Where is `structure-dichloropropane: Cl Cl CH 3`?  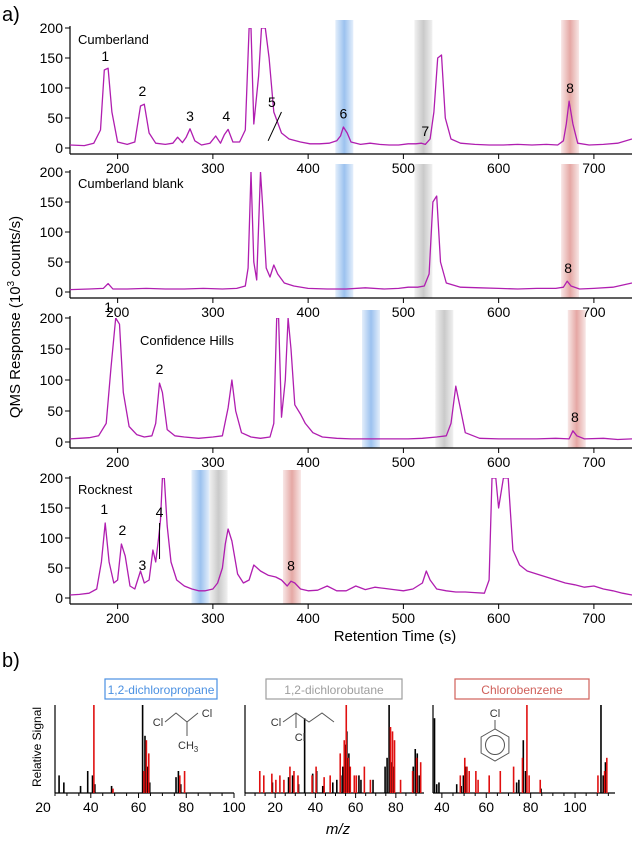
structure-dichloropropane: Cl Cl CH 3 is located at coordinates (182, 731).